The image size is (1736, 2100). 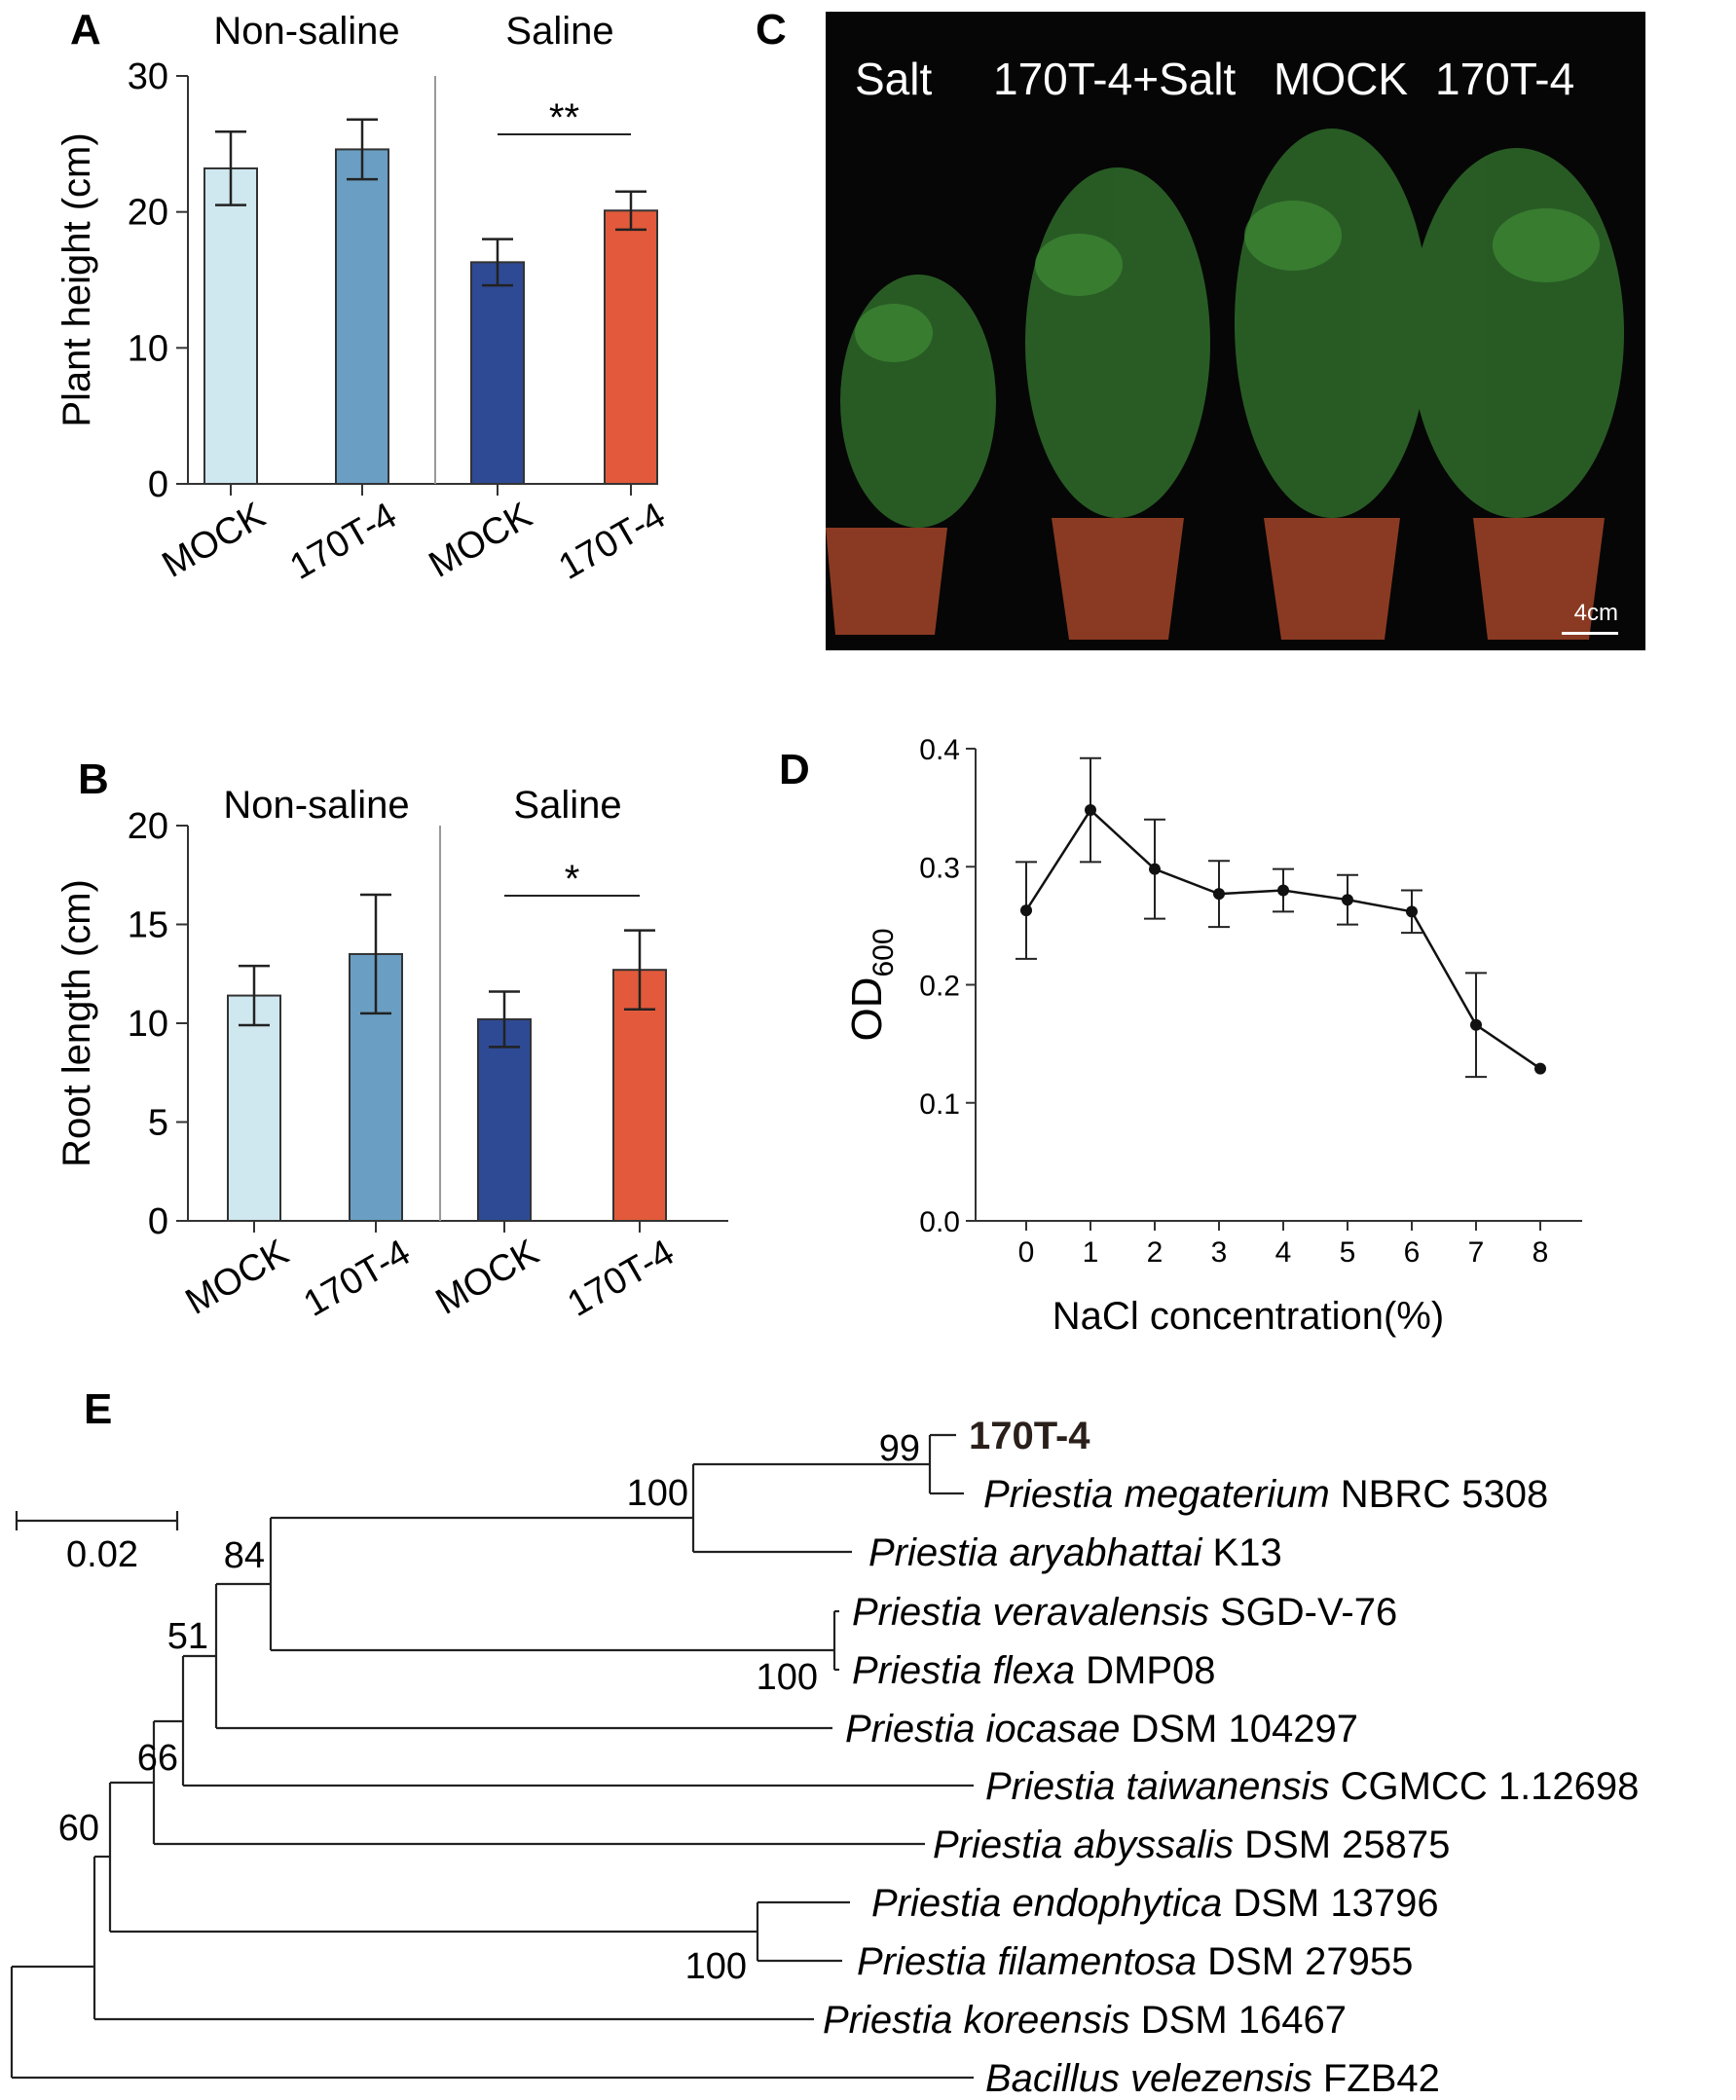 I want to click on leaf-strain: SGD-V-76, so click(x=1308, y=1612).